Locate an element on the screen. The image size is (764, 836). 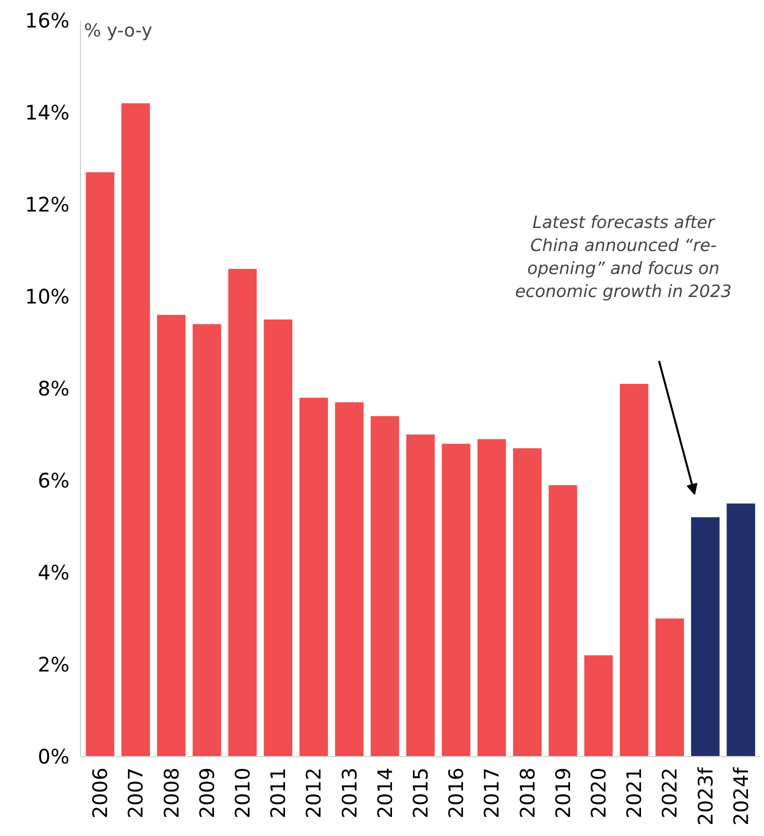
x-tick-label: 2024f is located at coordinates (740, 796).